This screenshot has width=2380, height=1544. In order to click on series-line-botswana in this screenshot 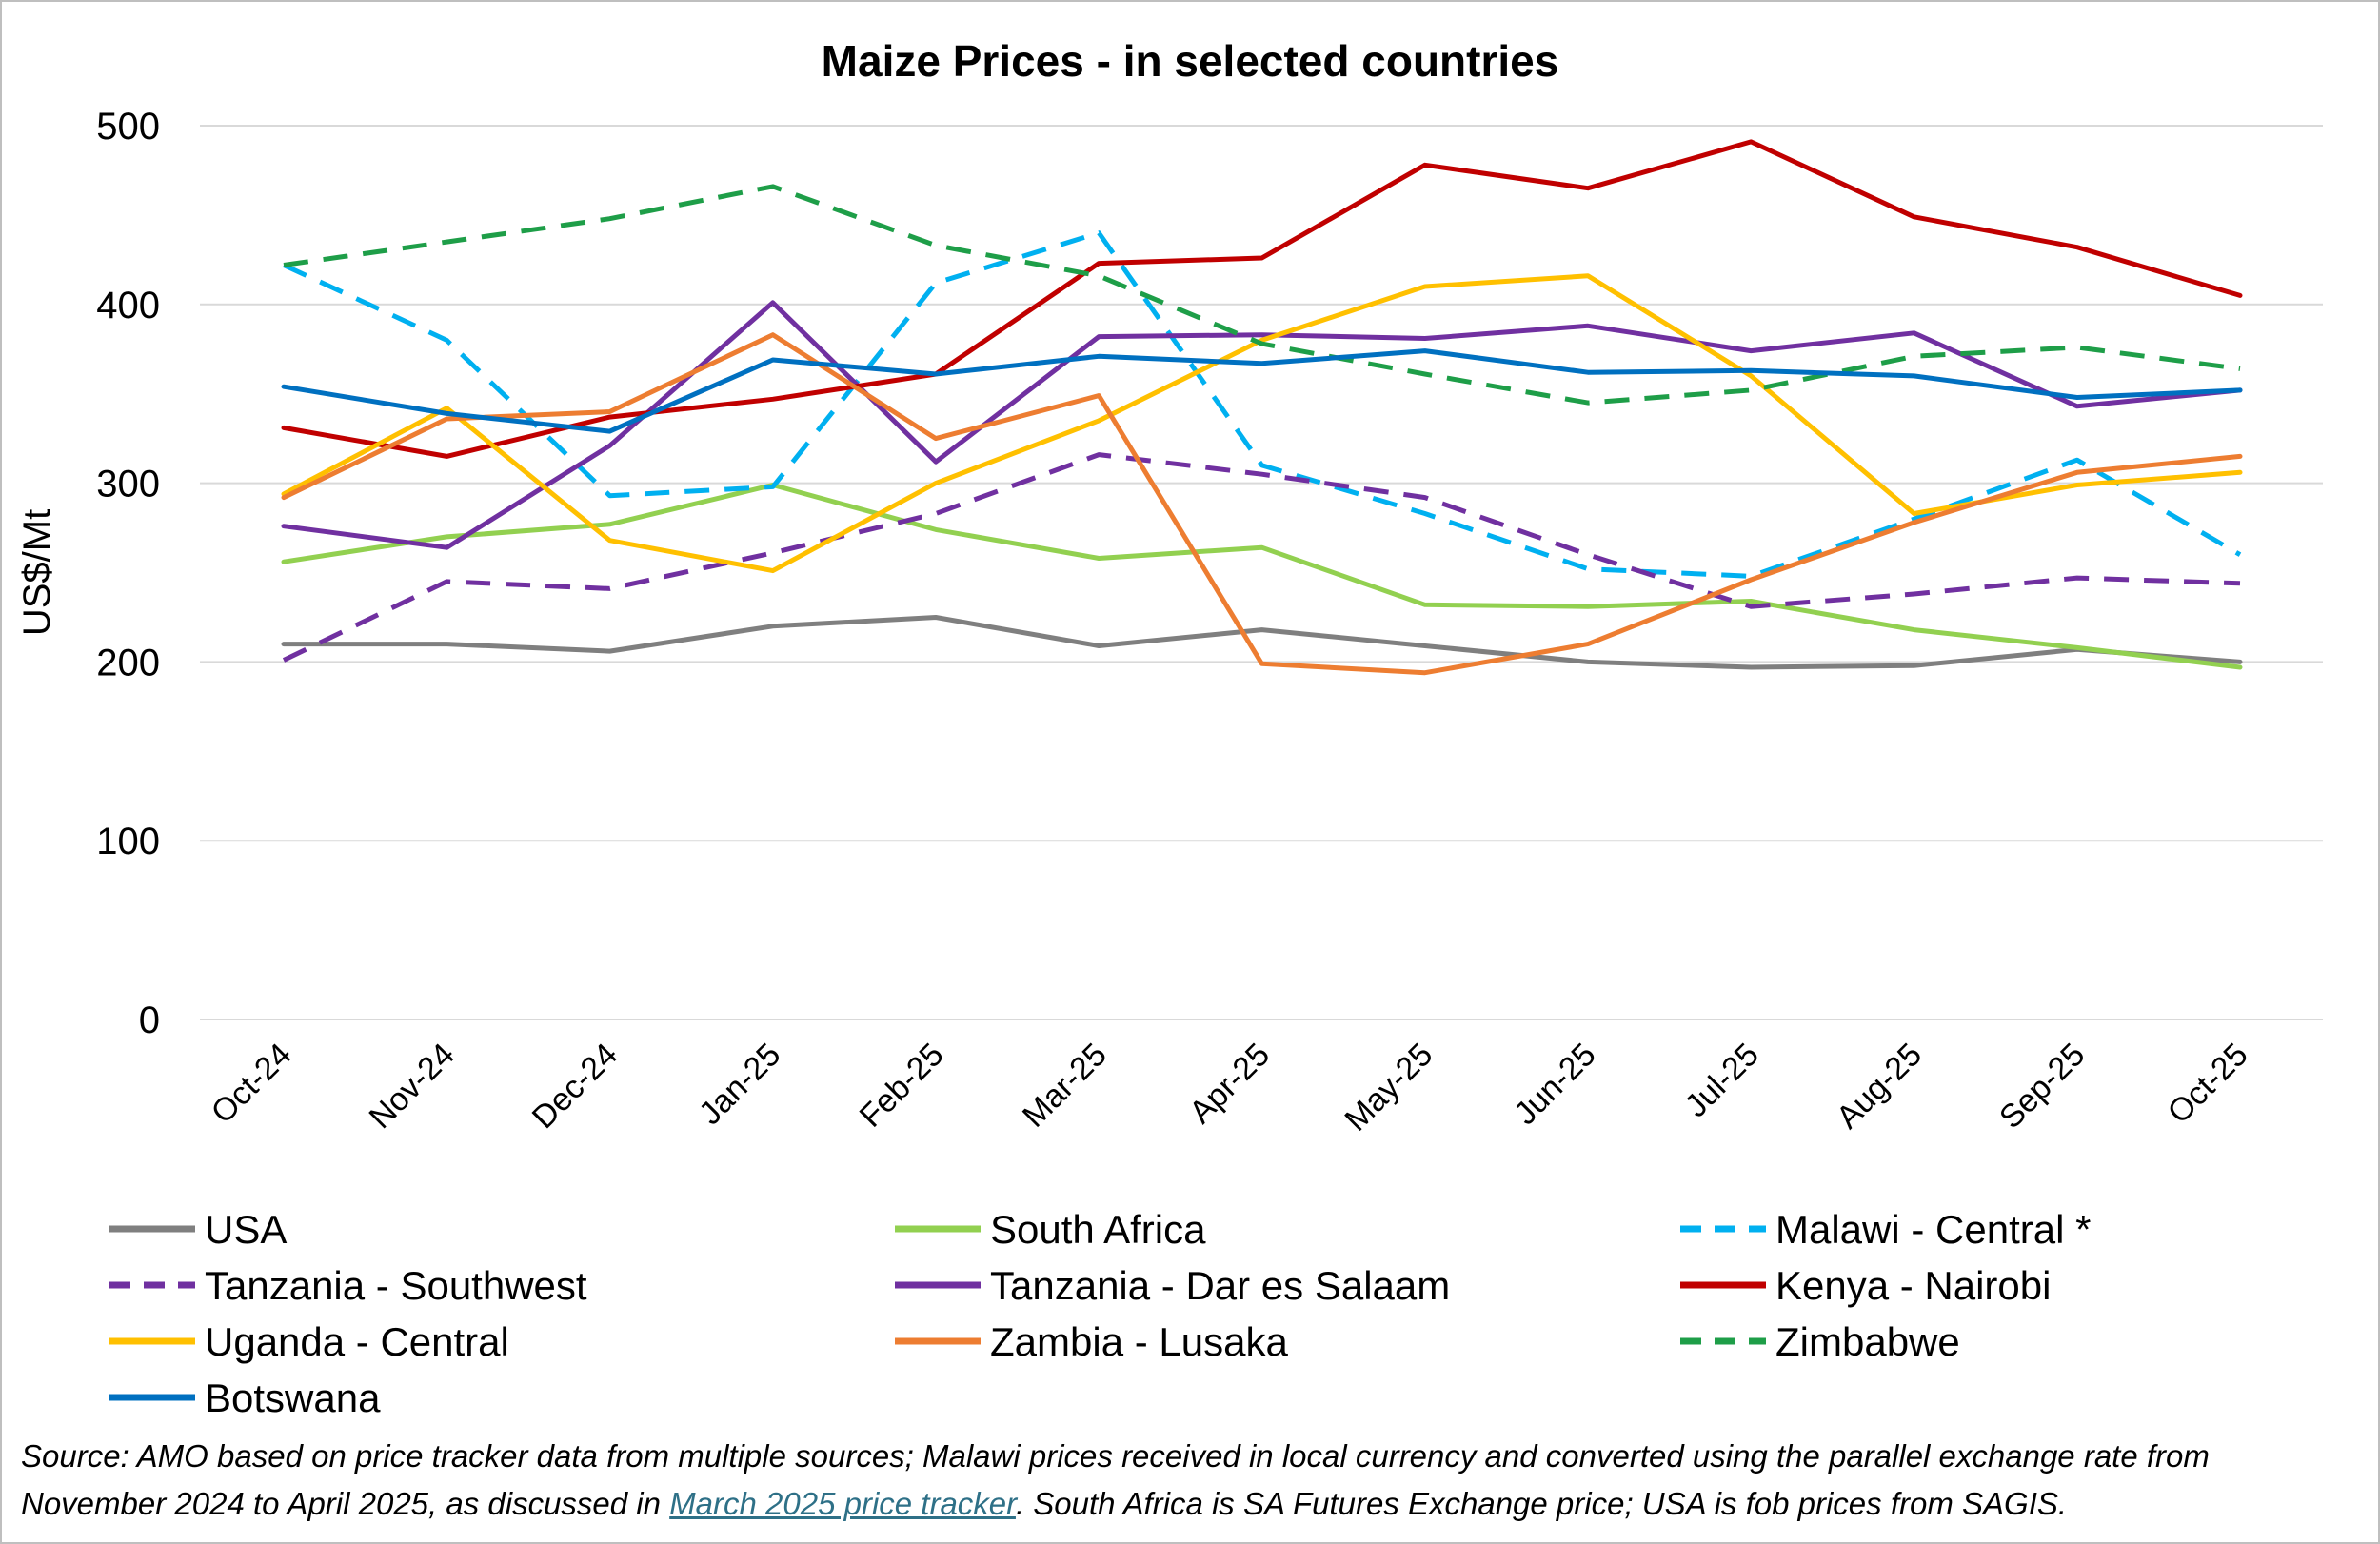, I will do `click(1262, 391)`.